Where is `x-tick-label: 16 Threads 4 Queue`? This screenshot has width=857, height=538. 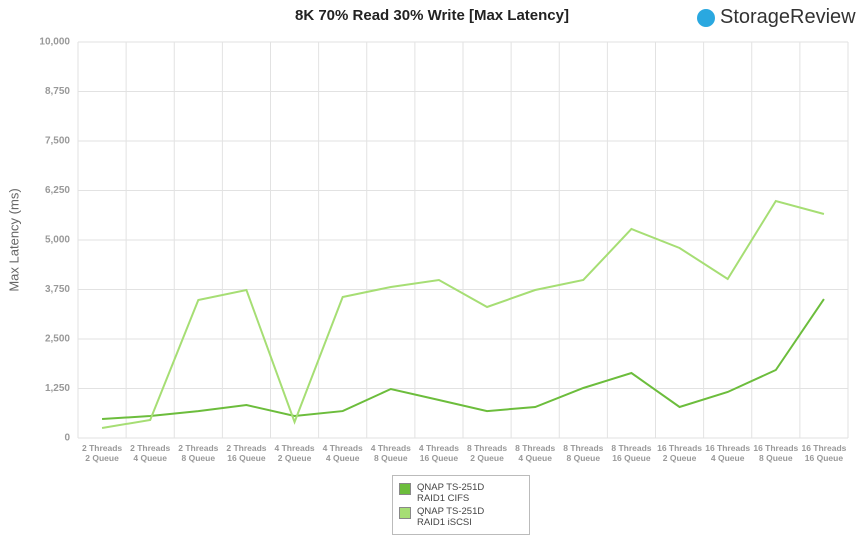 x-tick-label: 16 Threads 4 Queue is located at coordinates (727, 453).